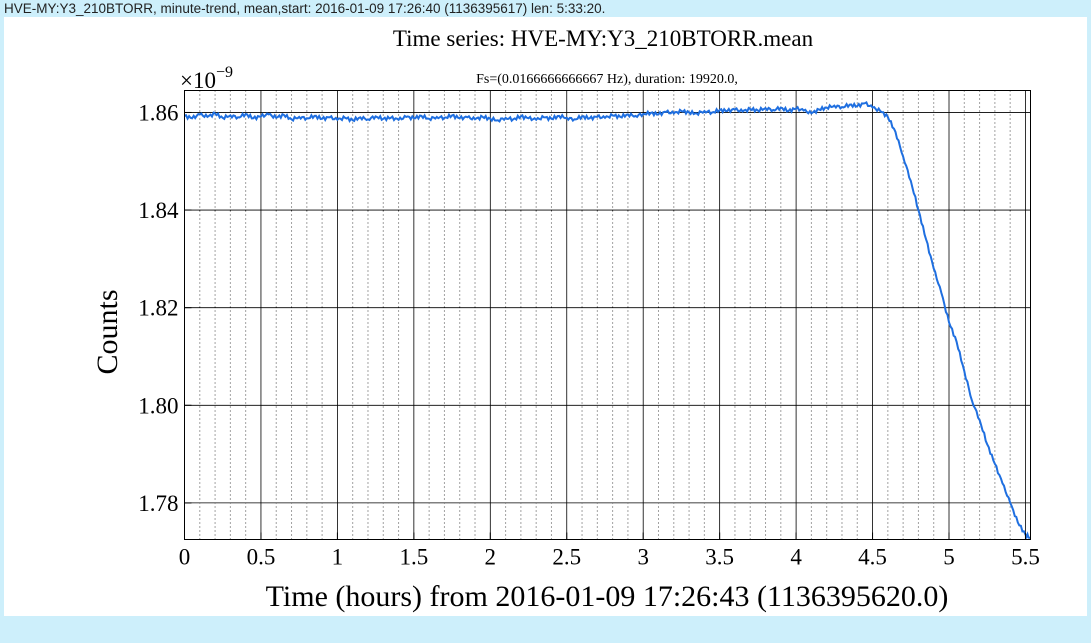 Image resolution: width=1091 pixels, height=643 pixels. What do you see at coordinates (158, 112) in the screenshot?
I see `y-tick-label: 1.86` at bounding box center [158, 112].